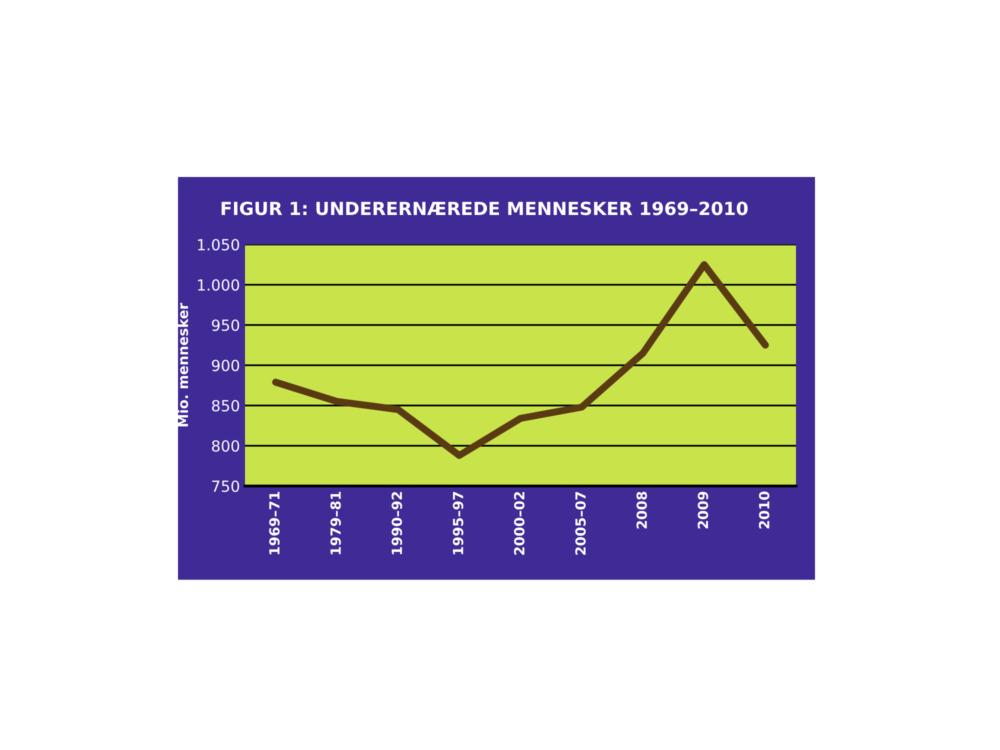 The image size is (1000, 750). What do you see at coordinates (335, 523) in the screenshot?
I see `x-tick-label: 1979–81` at bounding box center [335, 523].